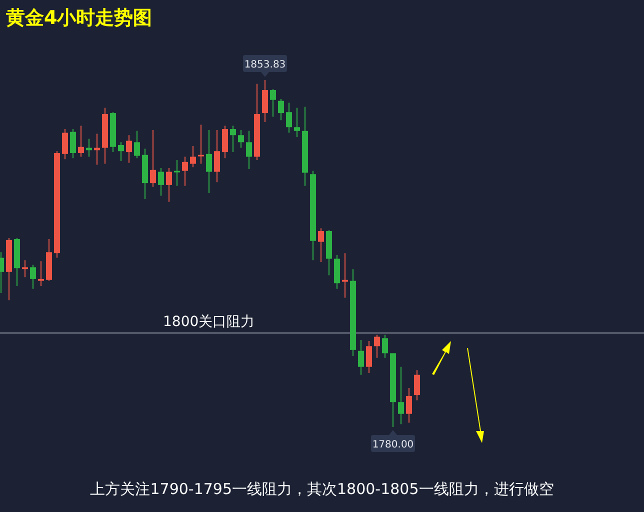  What do you see at coordinates (209, 322) in the screenshot?
I see `ref-line-label: 1800关口阻力` at bounding box center [209, 322].